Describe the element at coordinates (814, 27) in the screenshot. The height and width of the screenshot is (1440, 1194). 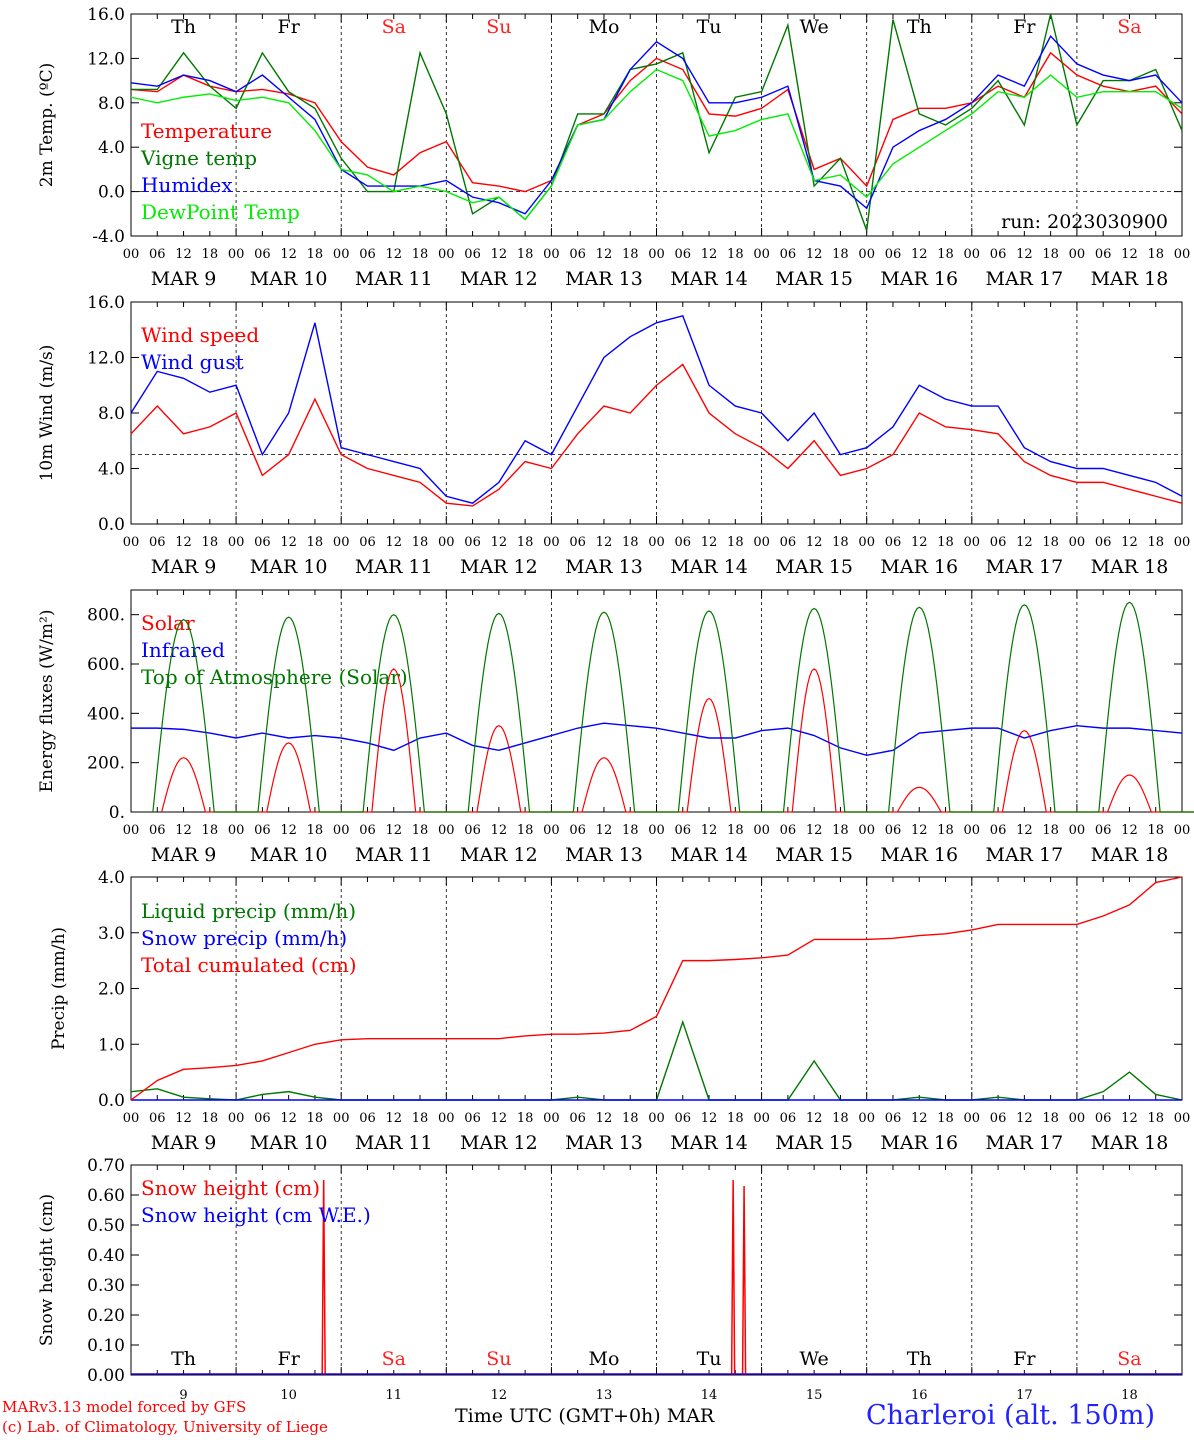
I see `day-label: We` at that location.